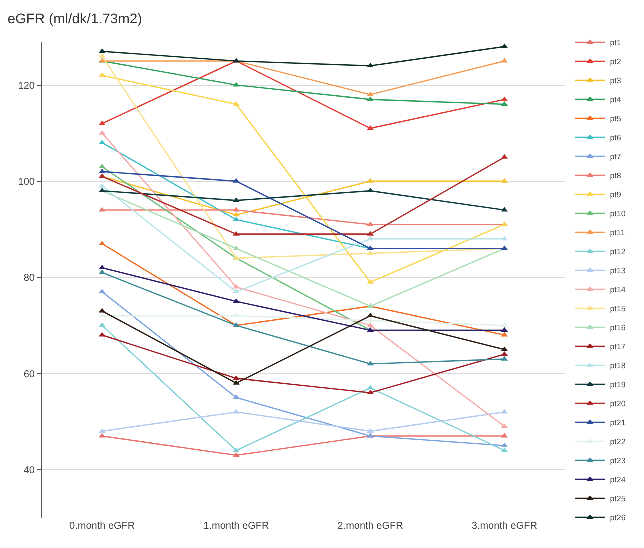  I want to click on legend-label: pt8, so click(616, 176).